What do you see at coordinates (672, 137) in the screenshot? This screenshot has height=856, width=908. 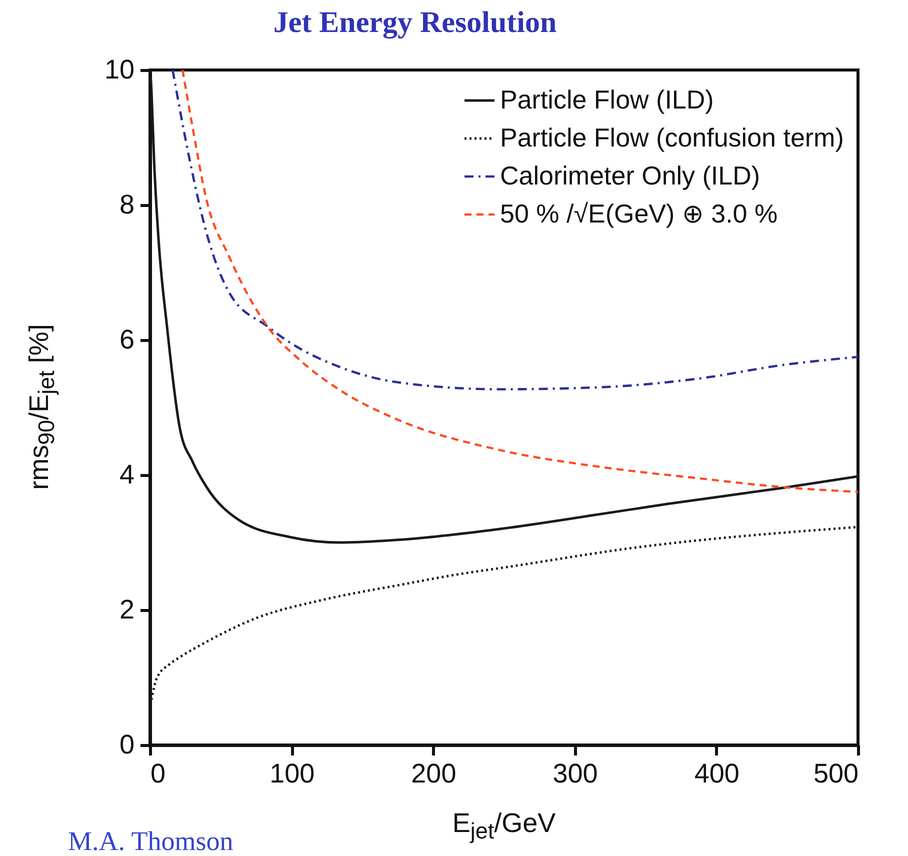 I see `legend-label: Particle Flow (confusion term)` at bounding box center [672, 137].